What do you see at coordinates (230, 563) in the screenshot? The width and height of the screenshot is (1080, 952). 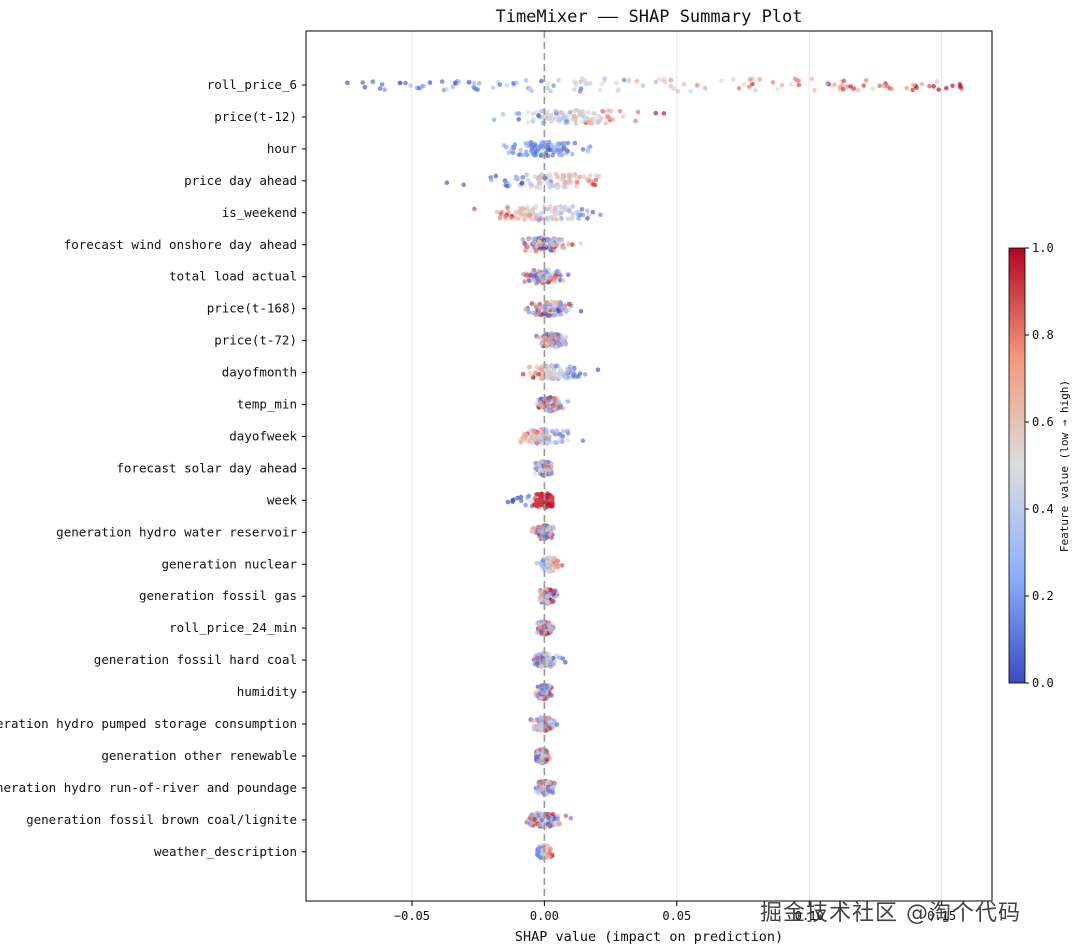 I see `feature-label: generation nuclear` at bounding box center [230, 563].